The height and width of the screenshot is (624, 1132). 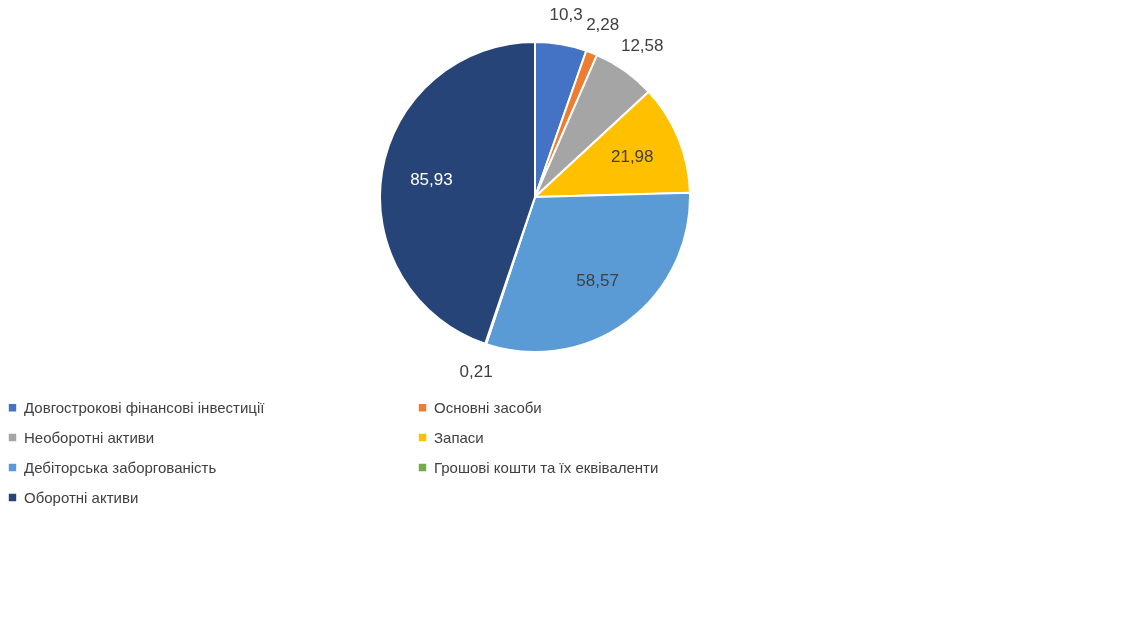 What do you see at coordinates (488, 407) in the screenshot?
I see `legend-label: Основні засоби` at bounding box center [488, 407].